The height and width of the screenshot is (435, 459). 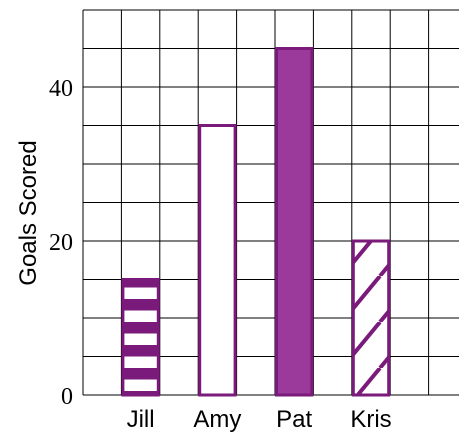 I want to click on y-tick-label: 40, so click(x=61, y=89).